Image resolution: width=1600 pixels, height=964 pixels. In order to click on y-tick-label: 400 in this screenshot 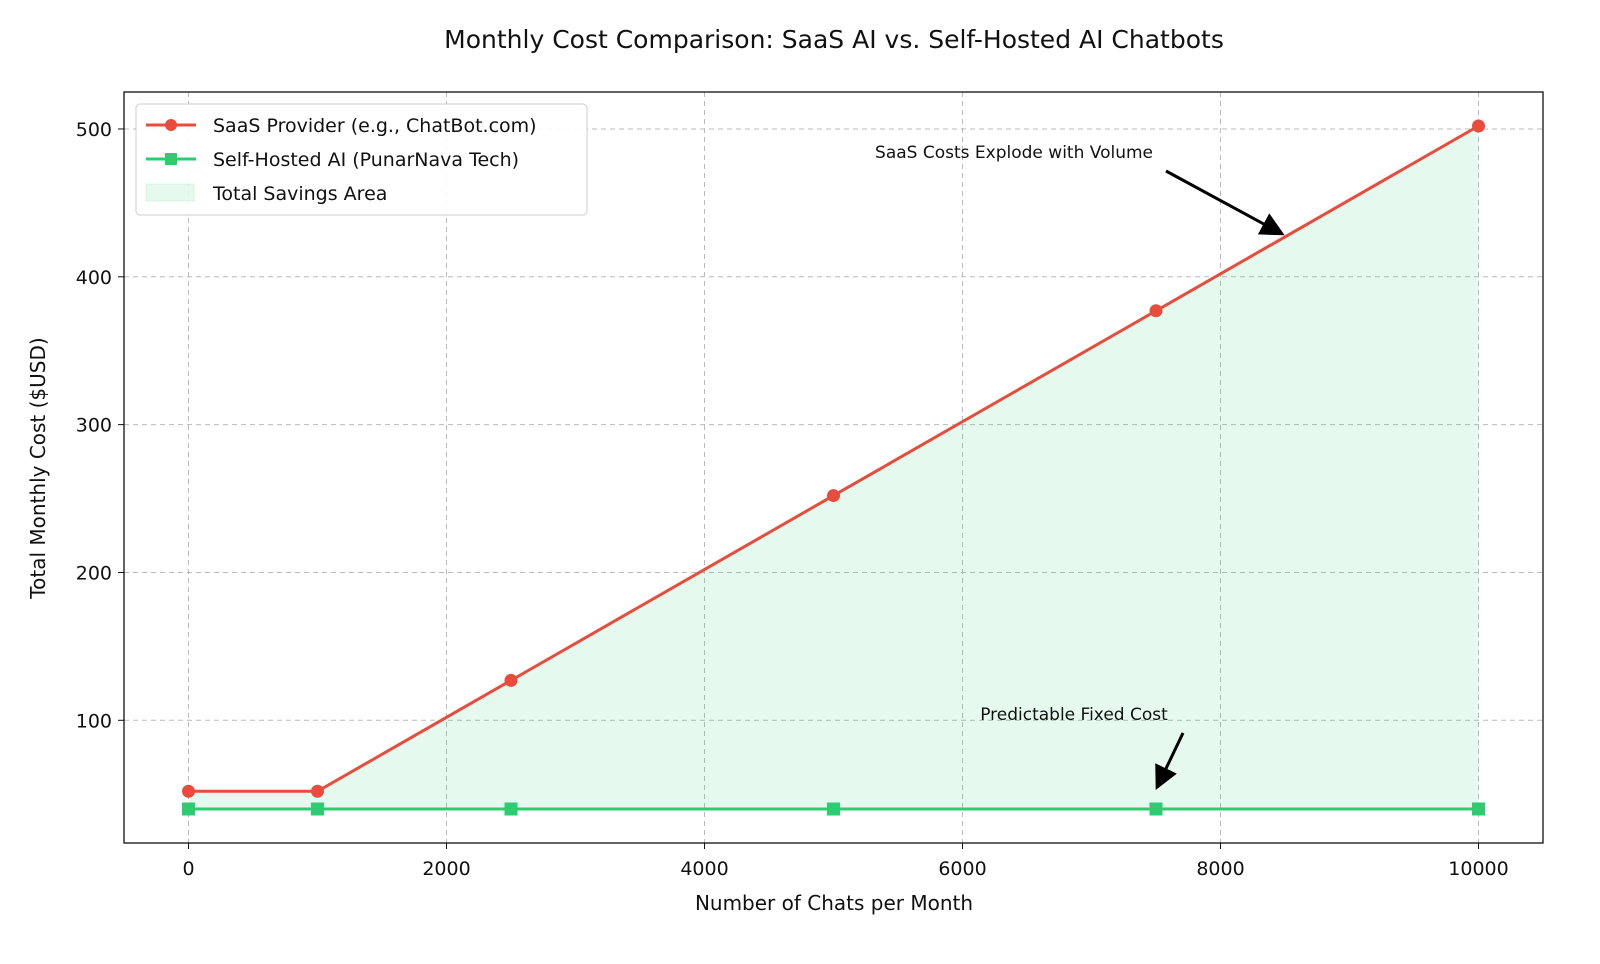, I will do `click(94, 278)`.